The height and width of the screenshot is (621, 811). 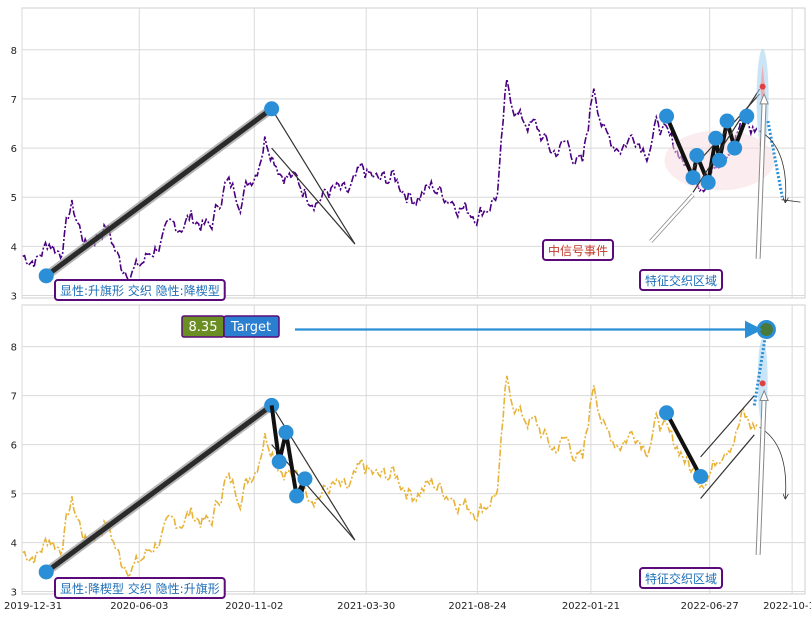 What do you see at coordinates (14, 149) in the screenshot?
I see `top-y-tick-label: 6` at bounding box center [14, 149].